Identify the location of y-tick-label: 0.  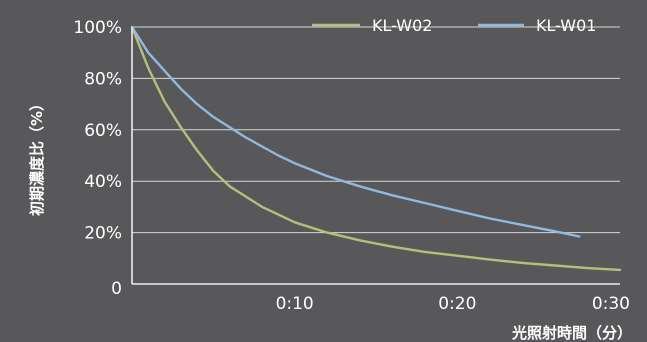
(116, 289).